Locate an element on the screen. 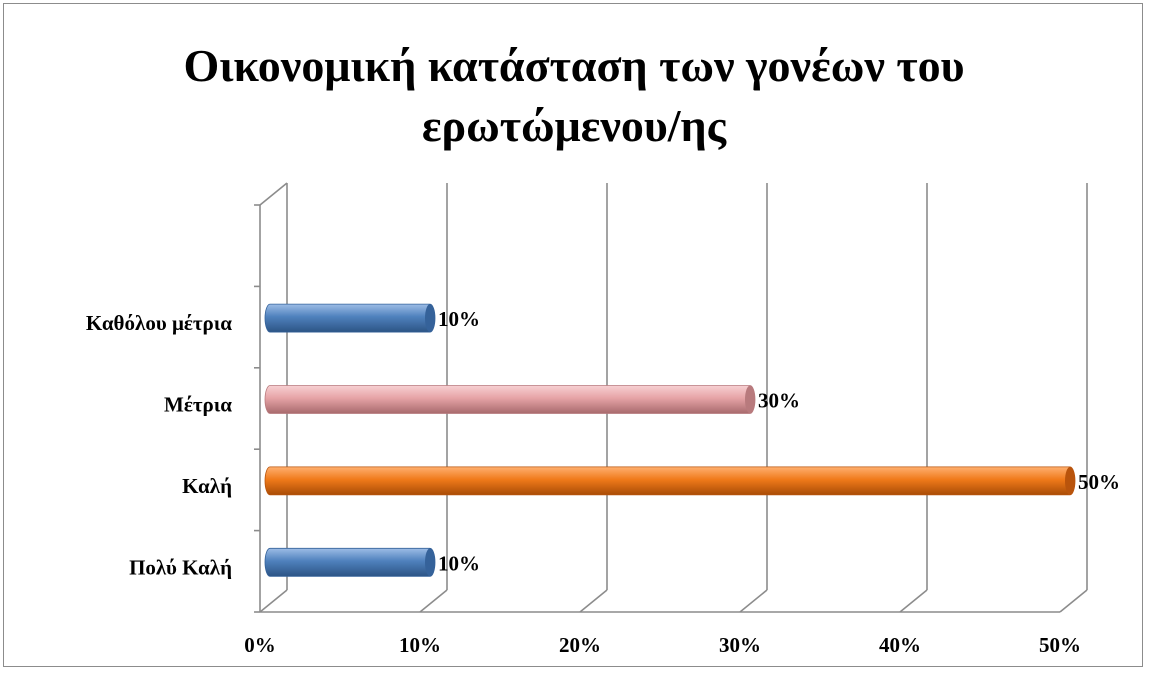 This screenshot has width=1149, height=673. x-tick-label: 10% is located at coordinates (420, 645).